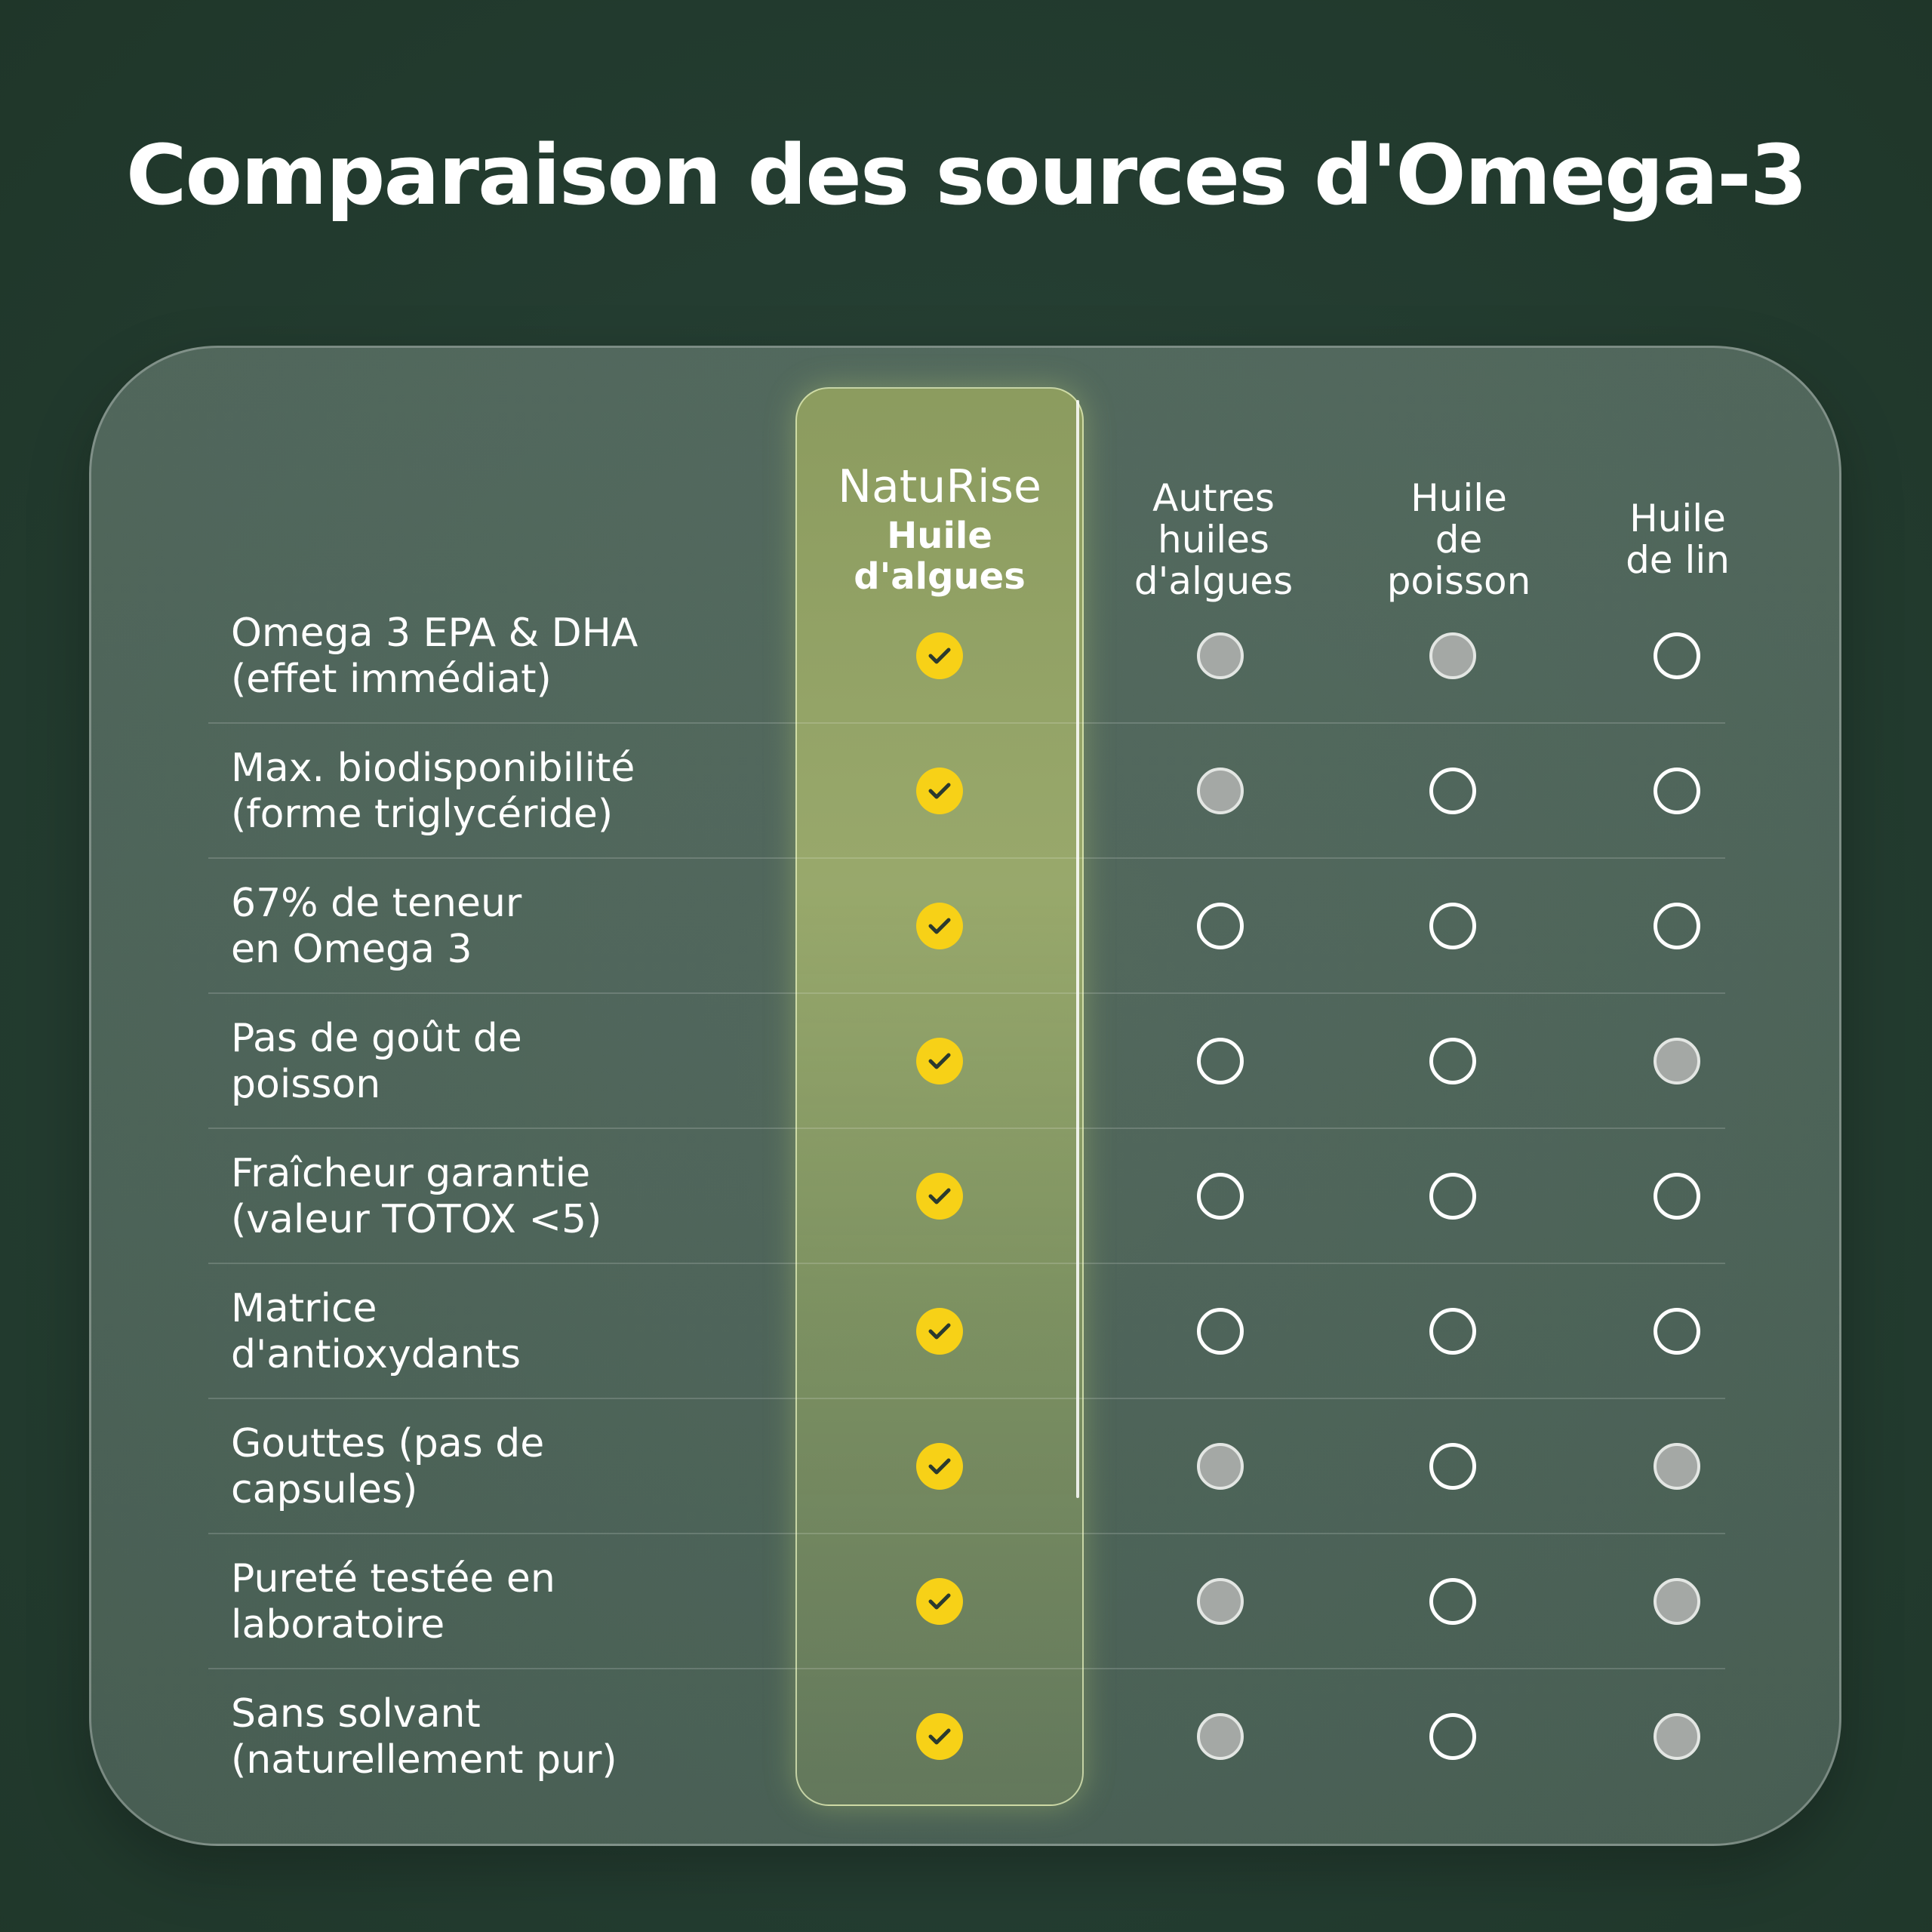 The height and width of the screenshot is (1932, 1932). I want to click on header-line: de, so click(1459, 539).